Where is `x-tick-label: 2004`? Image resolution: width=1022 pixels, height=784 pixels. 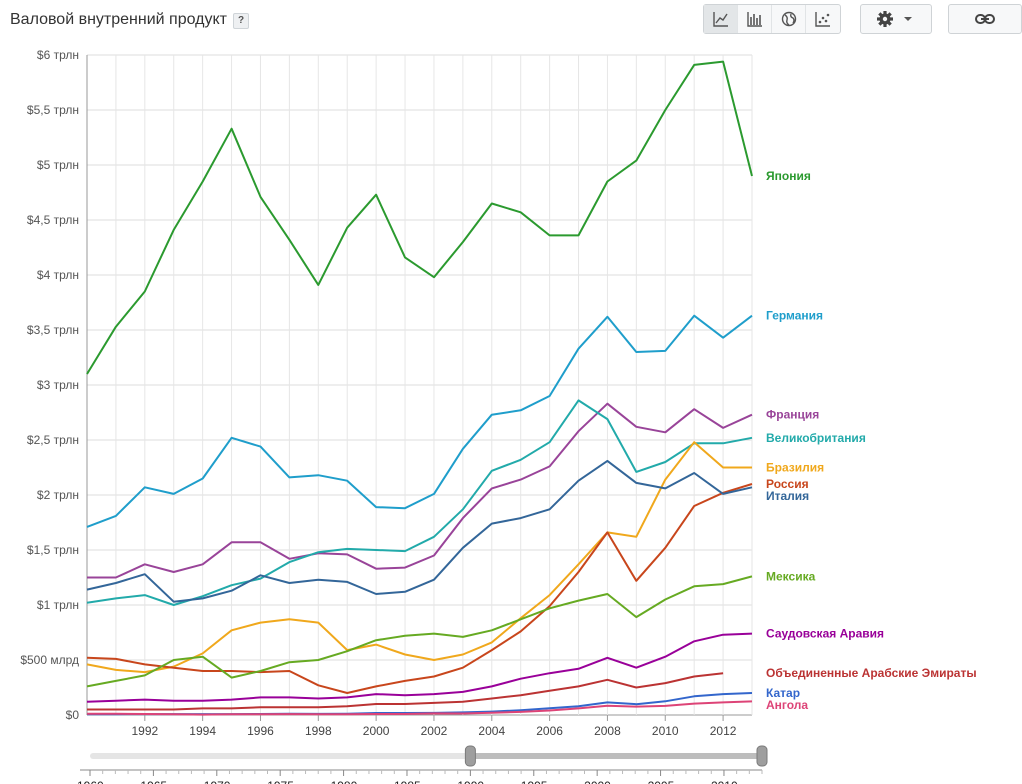 x-tick-label: 2004 is located at coordinates (491, 731).